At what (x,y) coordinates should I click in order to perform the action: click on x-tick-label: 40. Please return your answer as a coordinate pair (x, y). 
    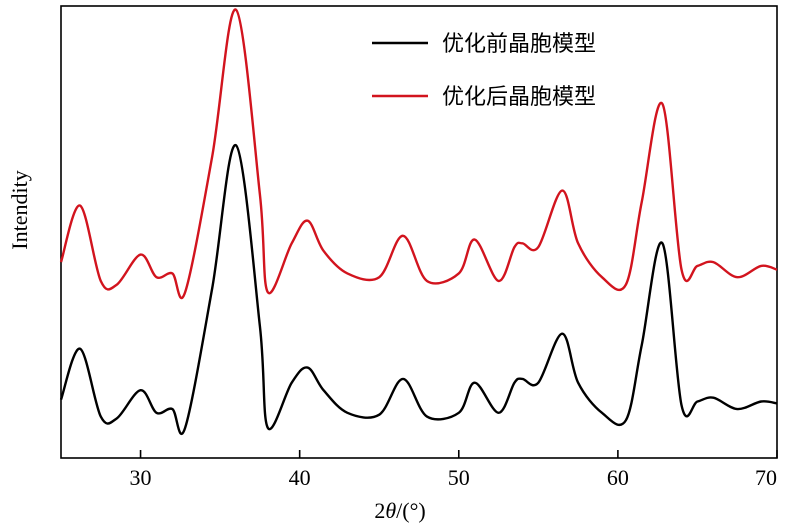
    Looking at the image, I should click on (300, 477).